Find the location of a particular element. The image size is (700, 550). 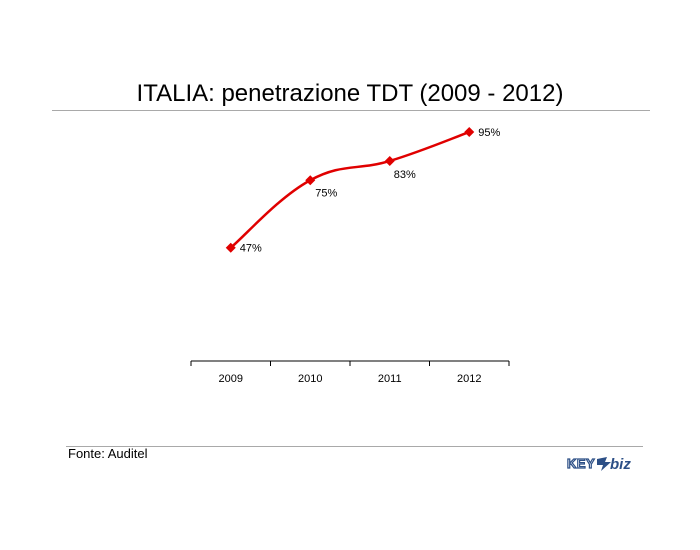

marker-group is located at coordinates (350, 190).